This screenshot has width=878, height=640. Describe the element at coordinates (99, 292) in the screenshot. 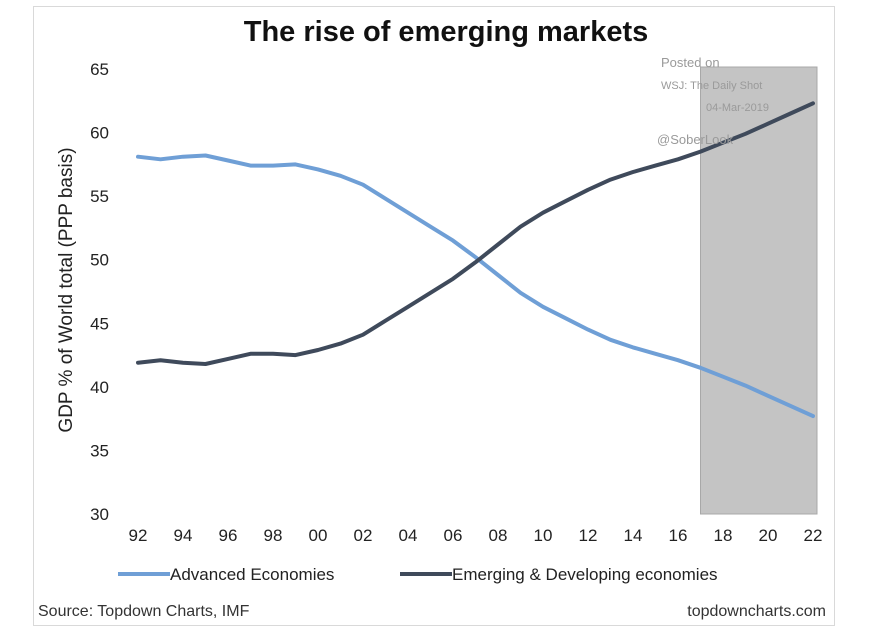

I see `y-axis-ticks: 30 35 40 45 50 55 60 65` at that location.